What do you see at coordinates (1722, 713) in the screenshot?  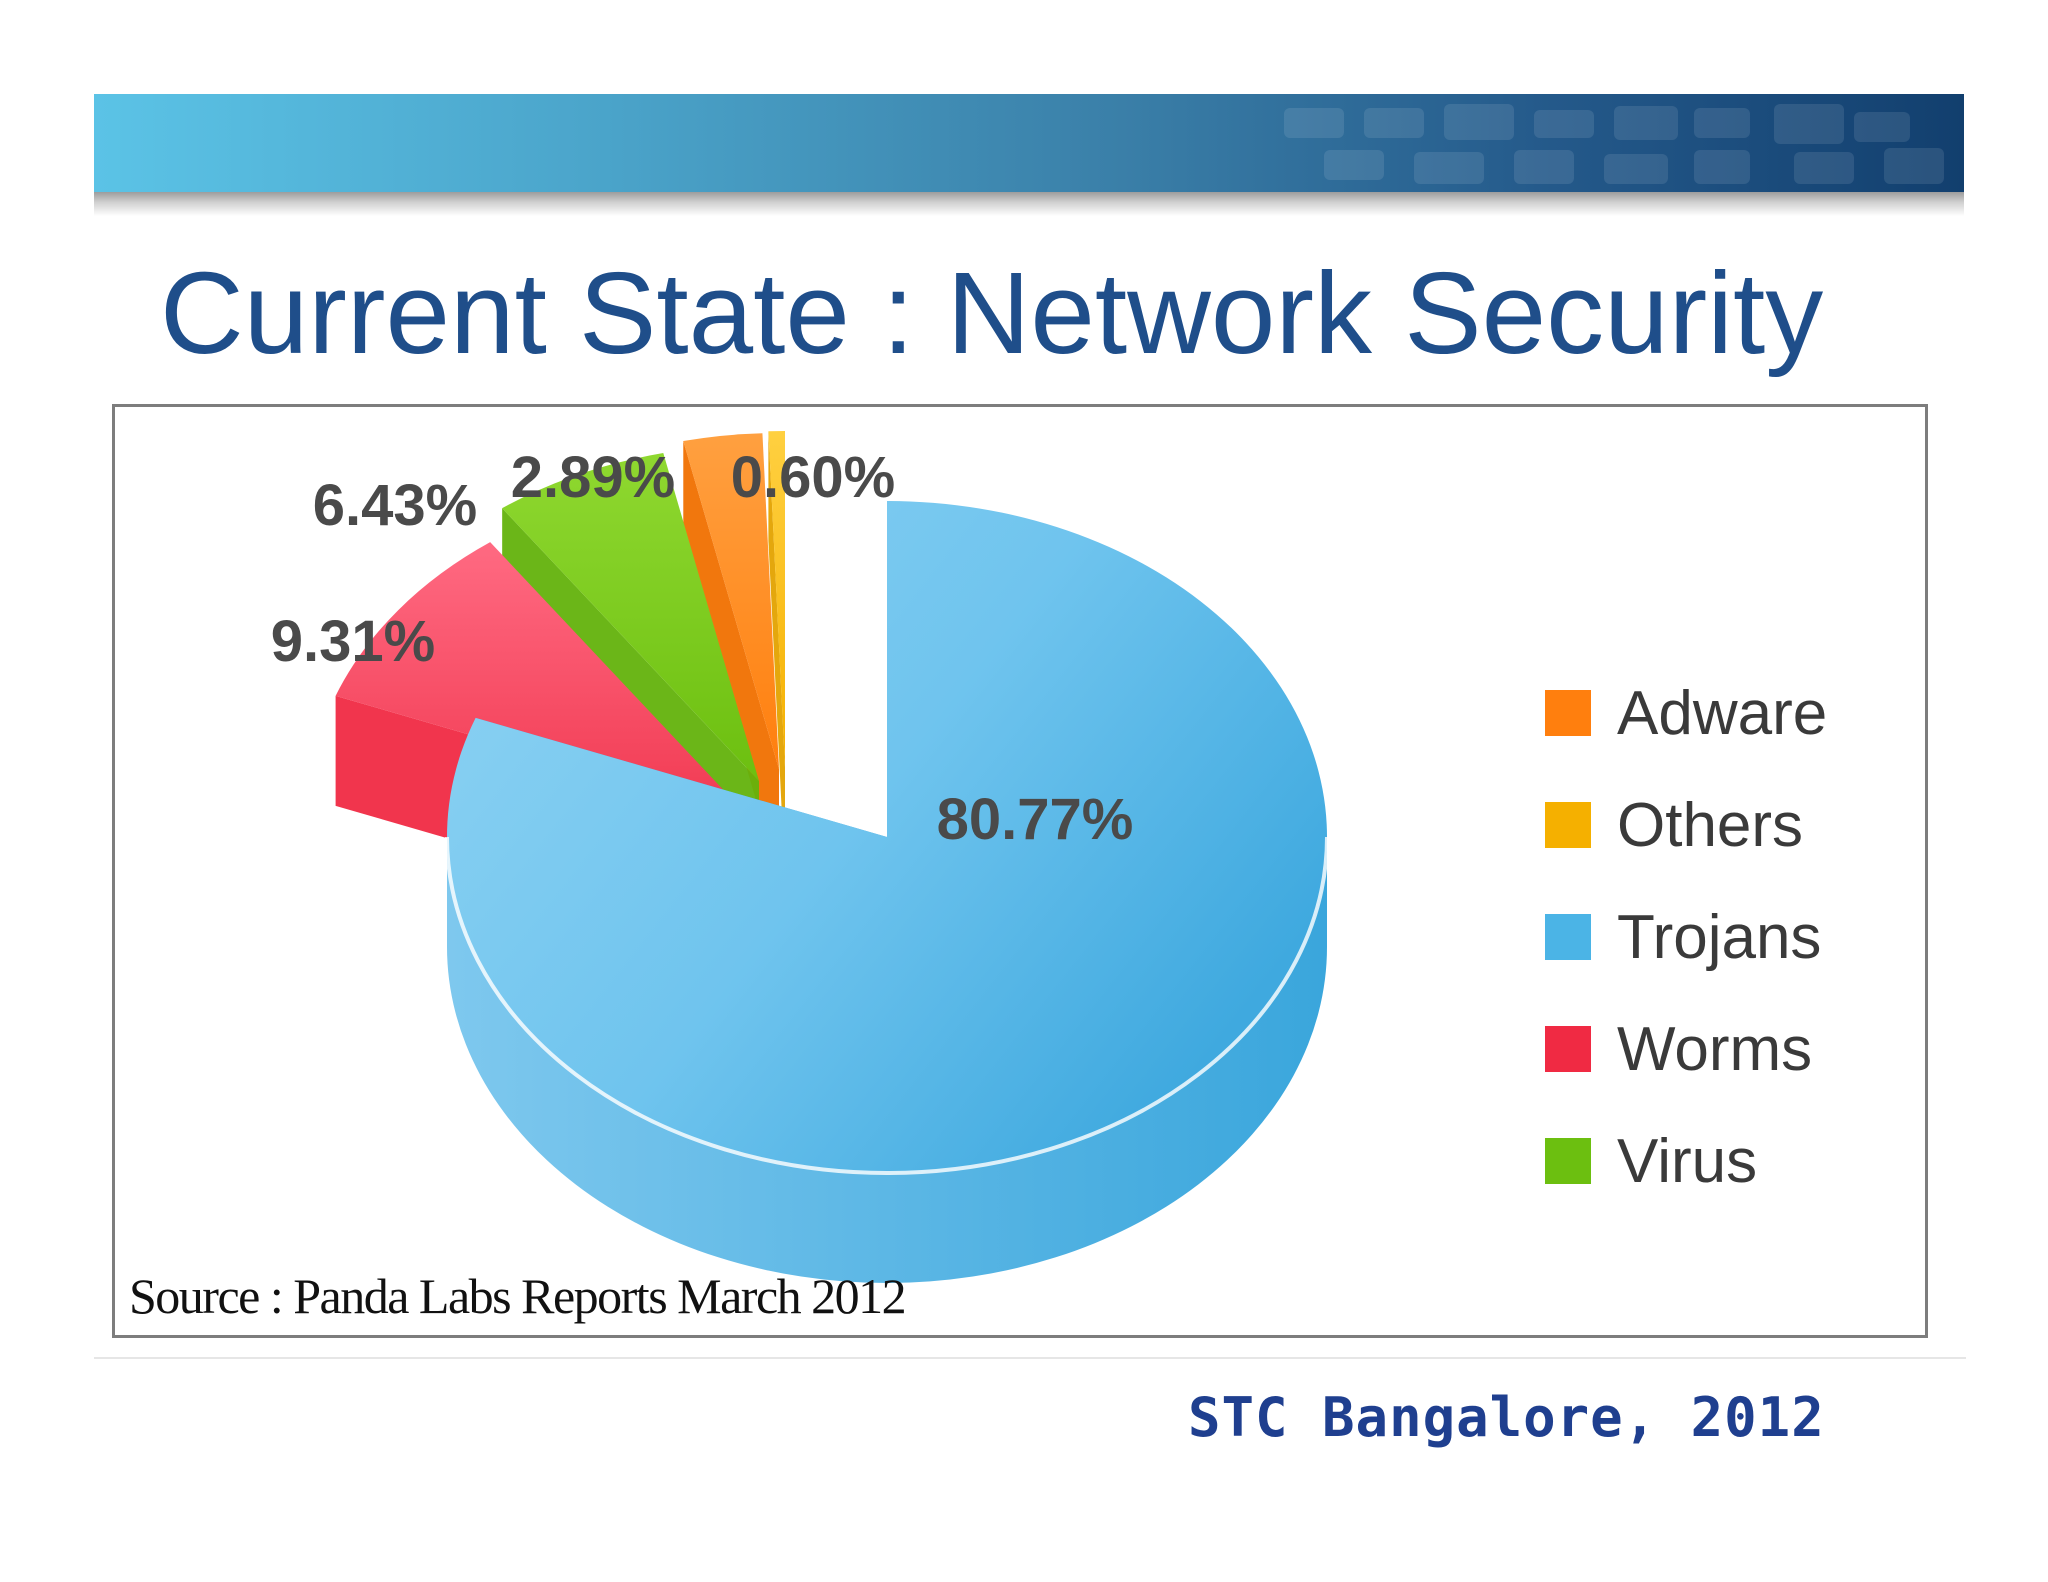 I see `legend-label: Adware` at bounding box center [1722, 713].